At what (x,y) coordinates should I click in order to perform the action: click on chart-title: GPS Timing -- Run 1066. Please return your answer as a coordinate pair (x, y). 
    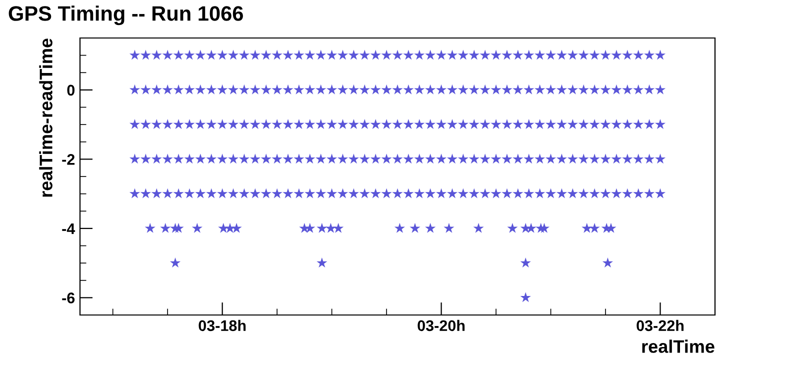
    Looking at the image, I should click on (125, 16).